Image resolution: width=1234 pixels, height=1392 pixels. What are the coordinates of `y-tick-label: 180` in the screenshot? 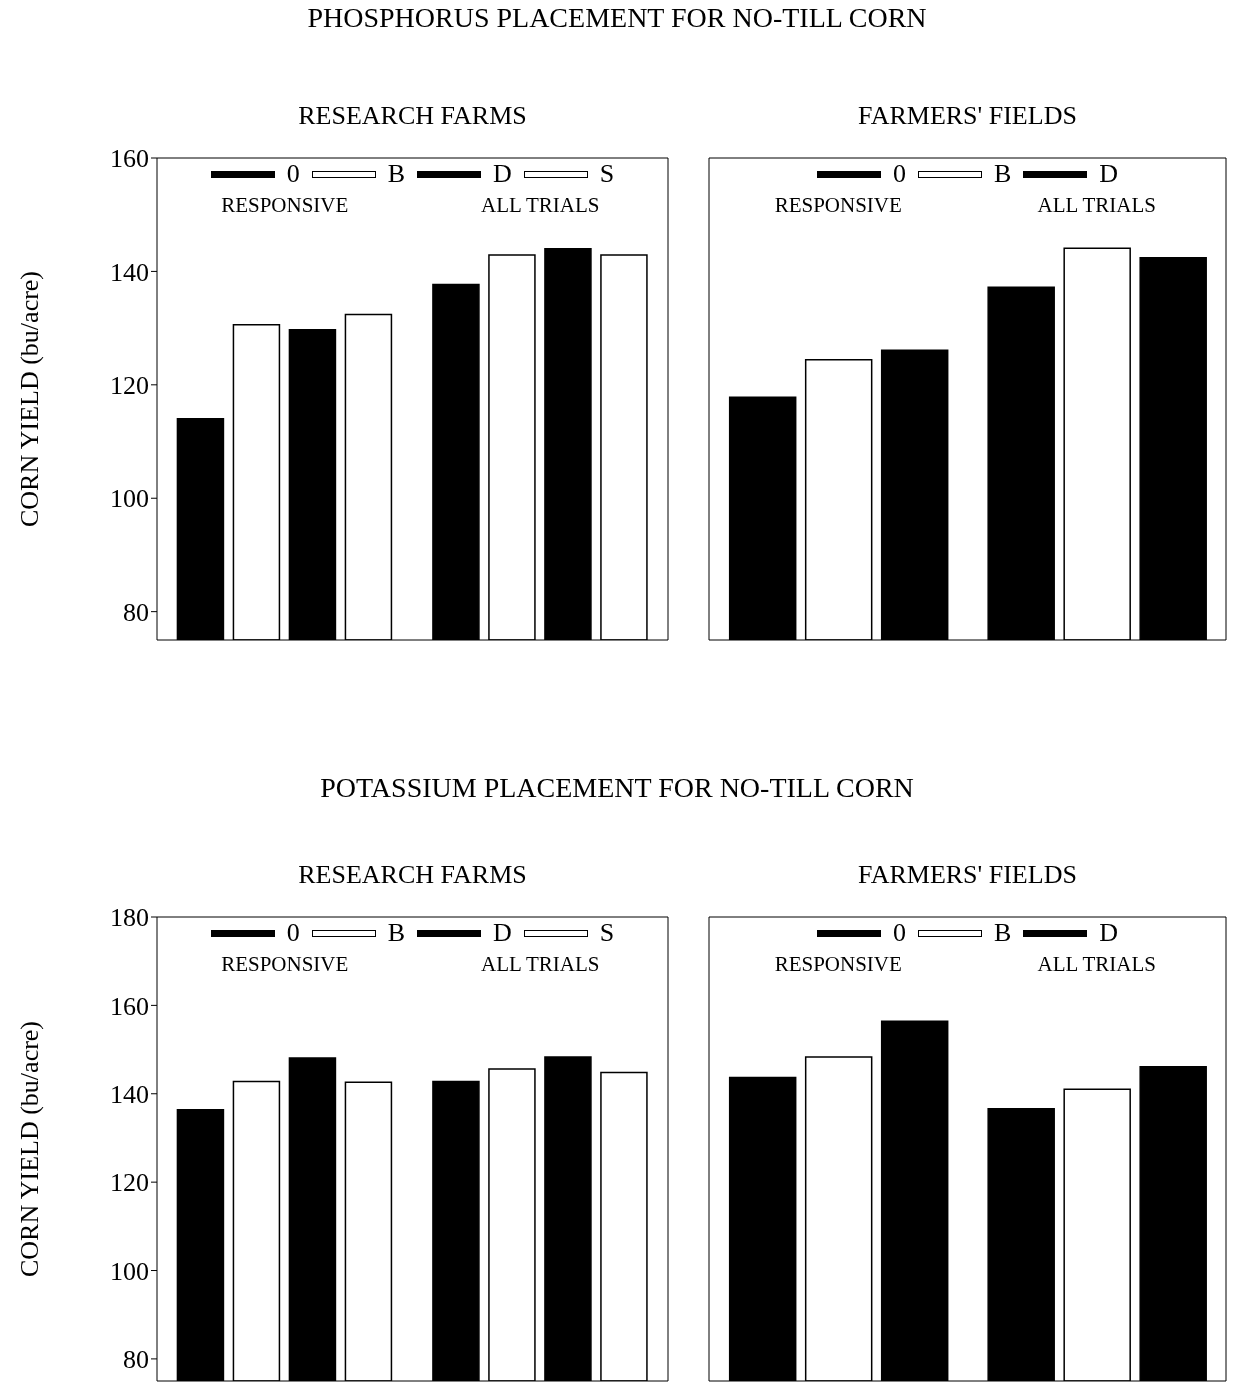 It's located at (129, 918).